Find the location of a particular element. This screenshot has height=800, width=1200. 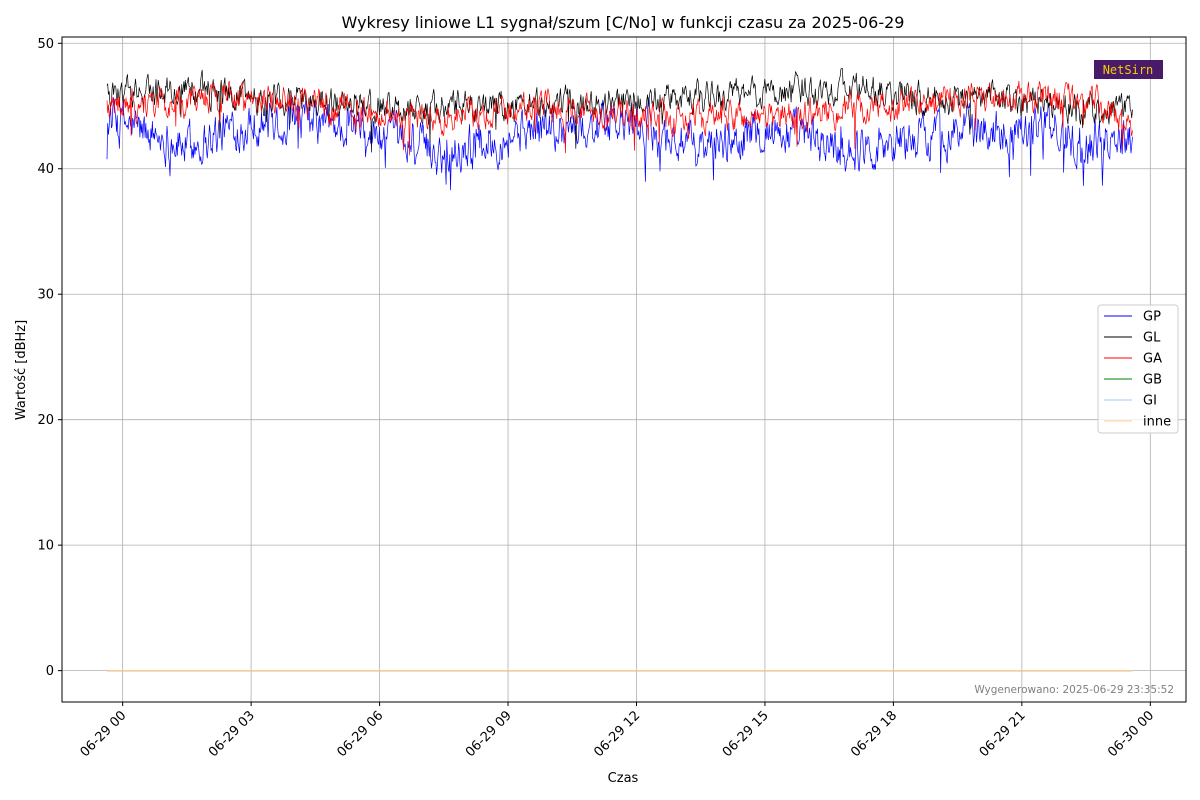

legend-label-gl: GL is located at coordinates (1152, 338).